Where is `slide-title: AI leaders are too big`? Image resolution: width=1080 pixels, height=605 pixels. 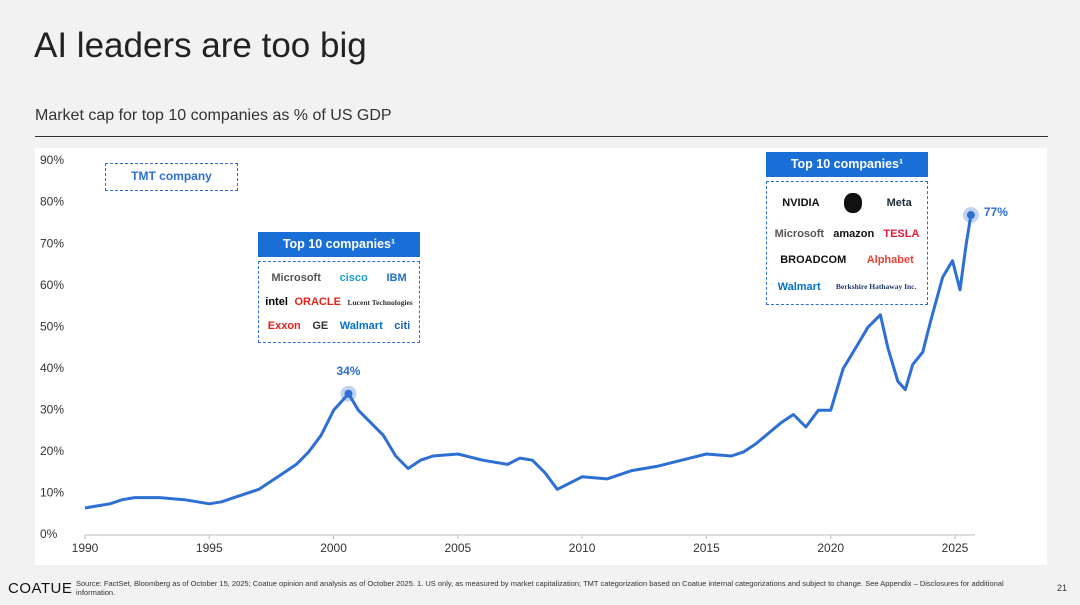 slide-title: AI leaders are too big is located at coordinates (200, 45).